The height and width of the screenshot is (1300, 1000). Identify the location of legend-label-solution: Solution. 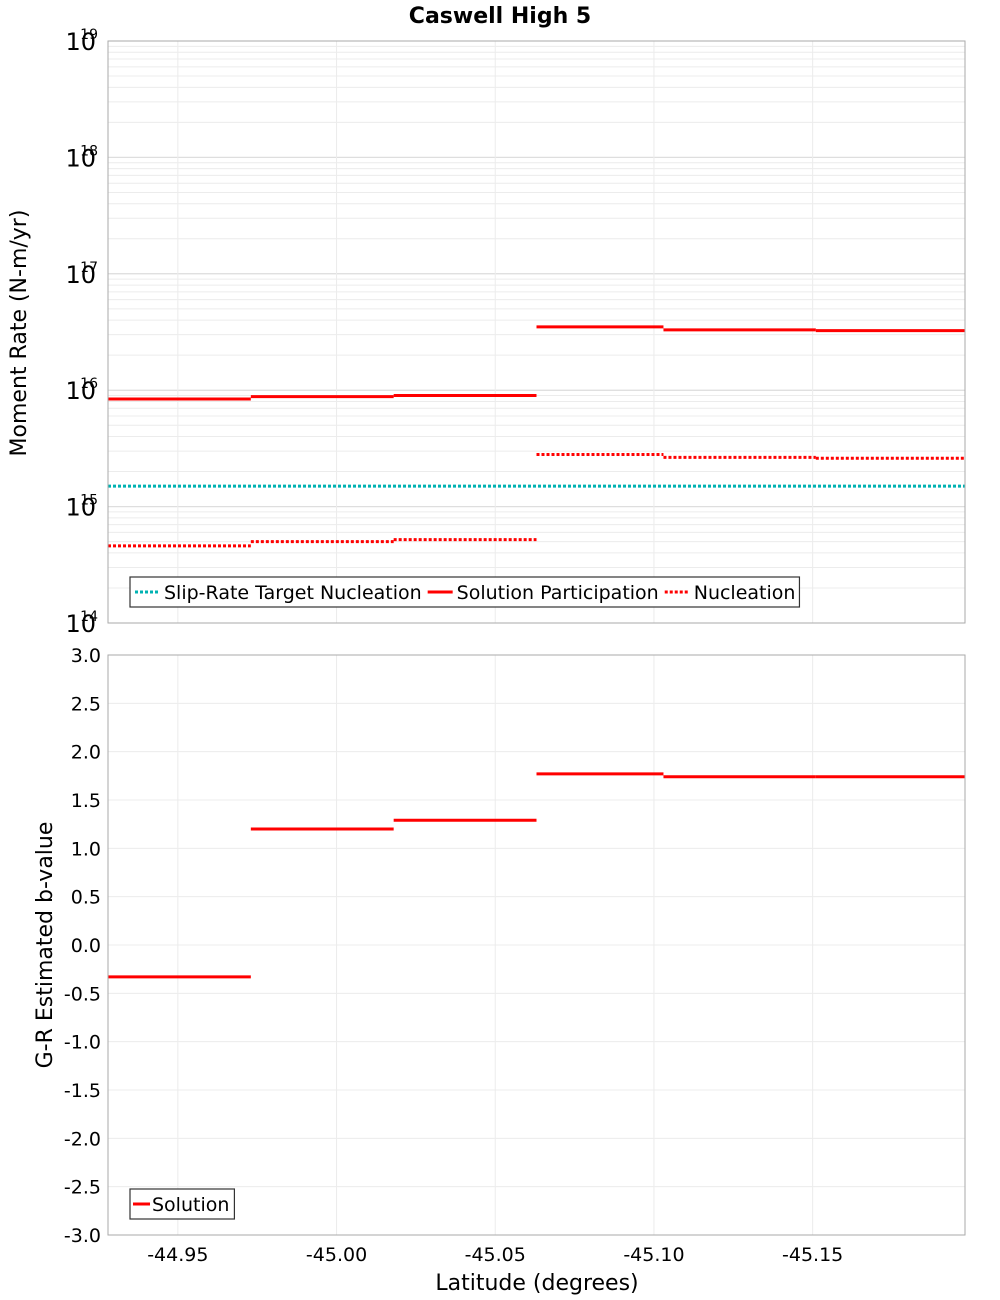
(190, 1205).